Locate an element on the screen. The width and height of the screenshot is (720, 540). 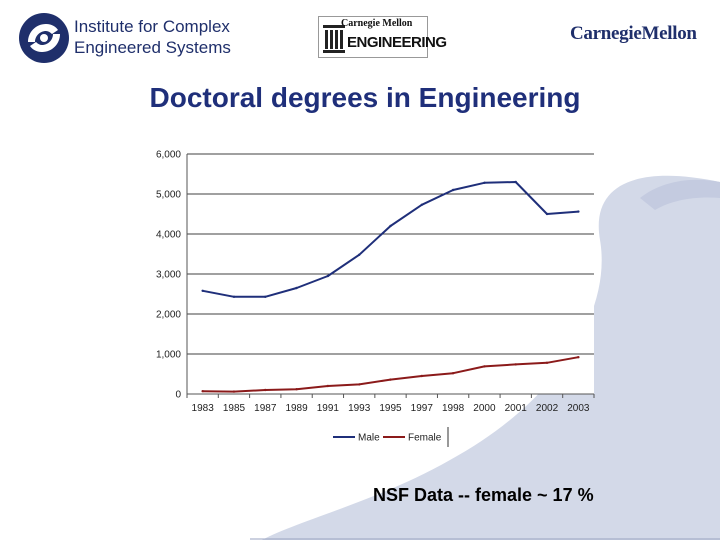
x-tick-label: 1987 is located at coordinates (265, 408).